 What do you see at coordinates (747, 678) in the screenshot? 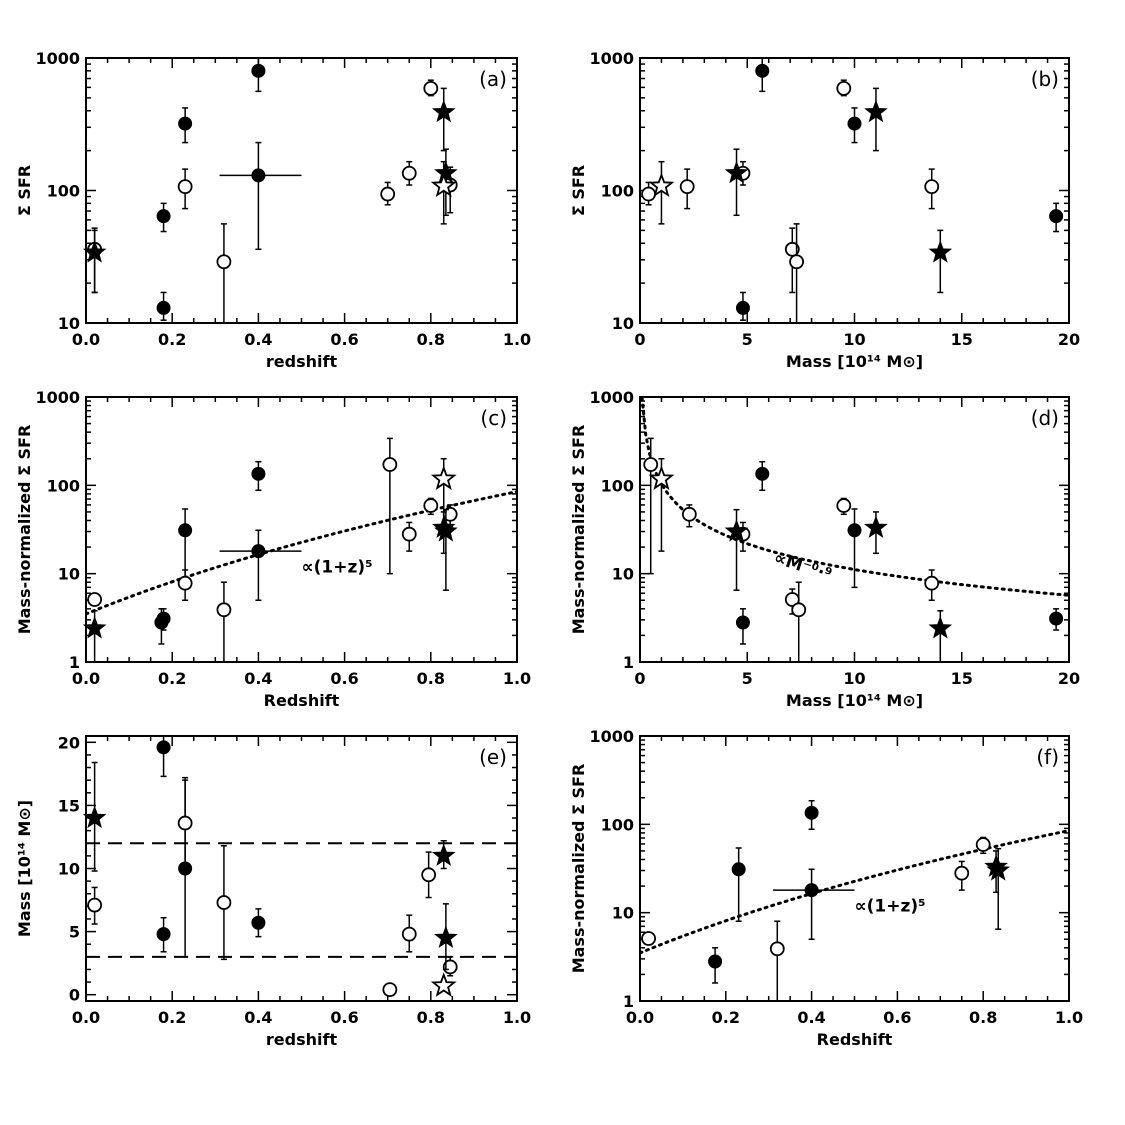
I see `x-tick-label: 5` at bounding box center [747, 678].